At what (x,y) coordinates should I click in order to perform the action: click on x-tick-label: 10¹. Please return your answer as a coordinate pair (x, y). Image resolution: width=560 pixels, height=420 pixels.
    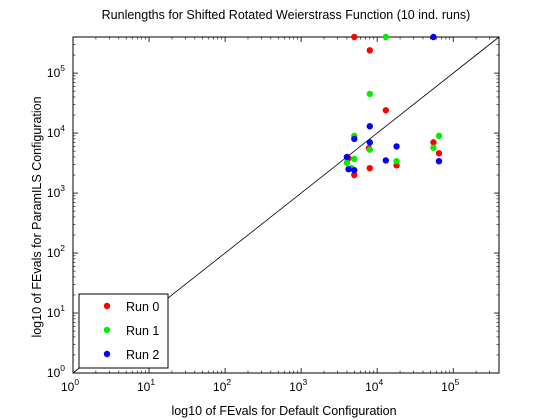
    Looking at the image, I should click on (146, 385).